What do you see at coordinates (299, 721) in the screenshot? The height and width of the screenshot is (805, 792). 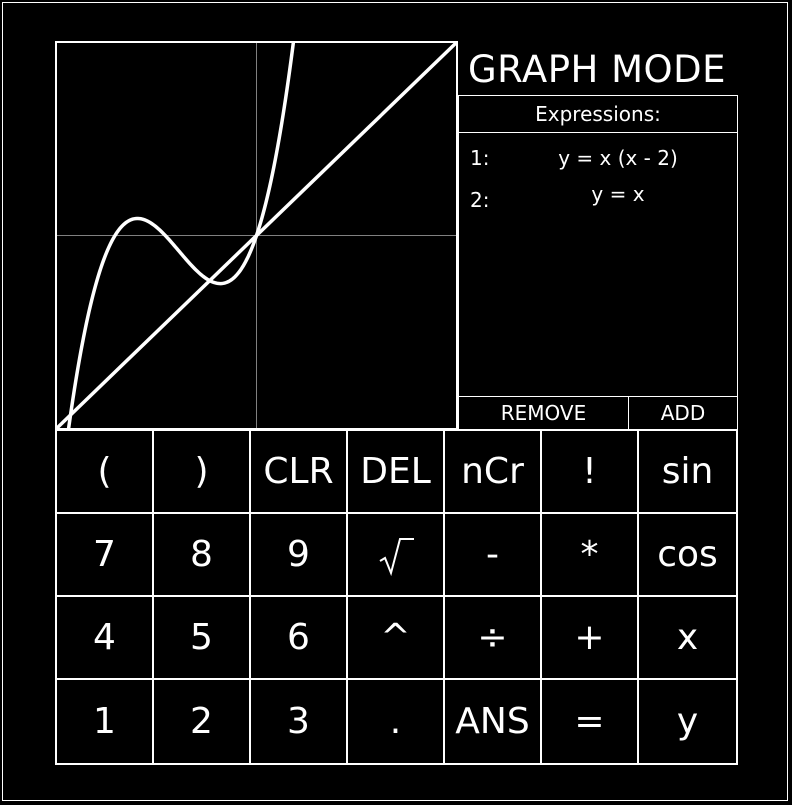 I see `key-digit-3: 3` at bounding box center [299, 721].